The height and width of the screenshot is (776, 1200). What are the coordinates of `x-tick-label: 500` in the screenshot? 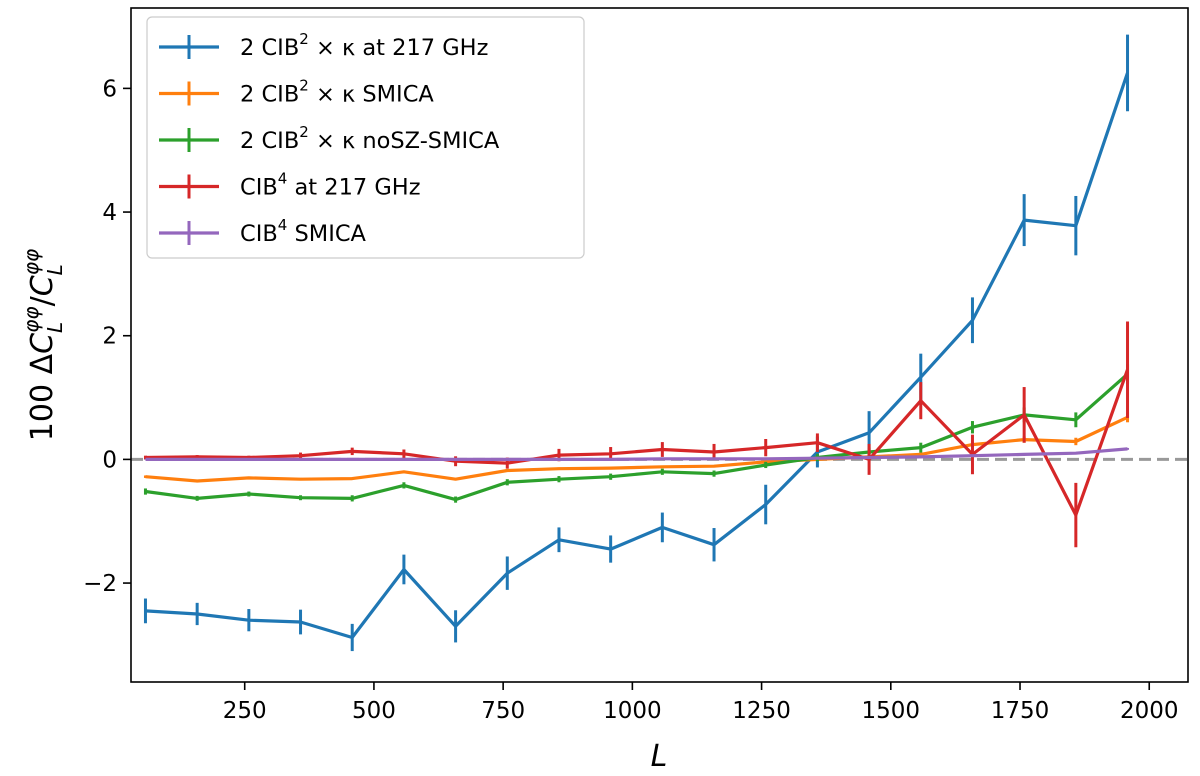 It's located at (374, 711).